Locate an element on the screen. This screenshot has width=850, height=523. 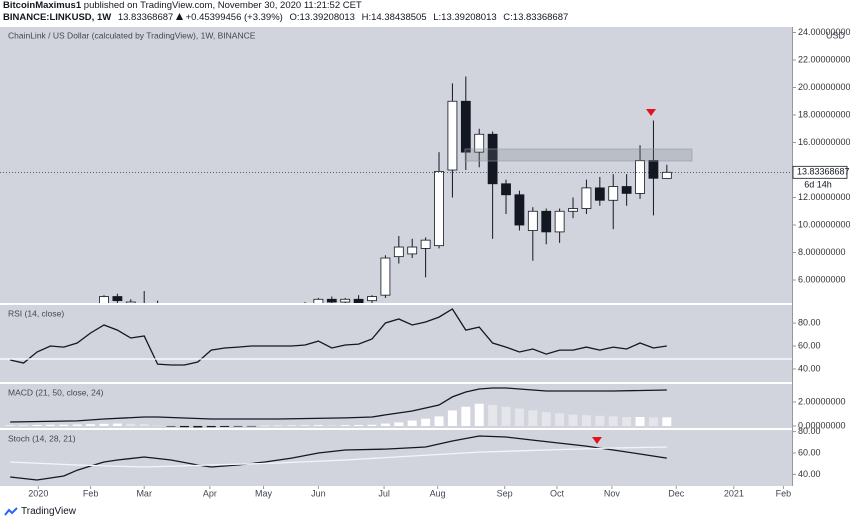
y-tick-label: 10.00000000 is located at coordinates (824, 224).